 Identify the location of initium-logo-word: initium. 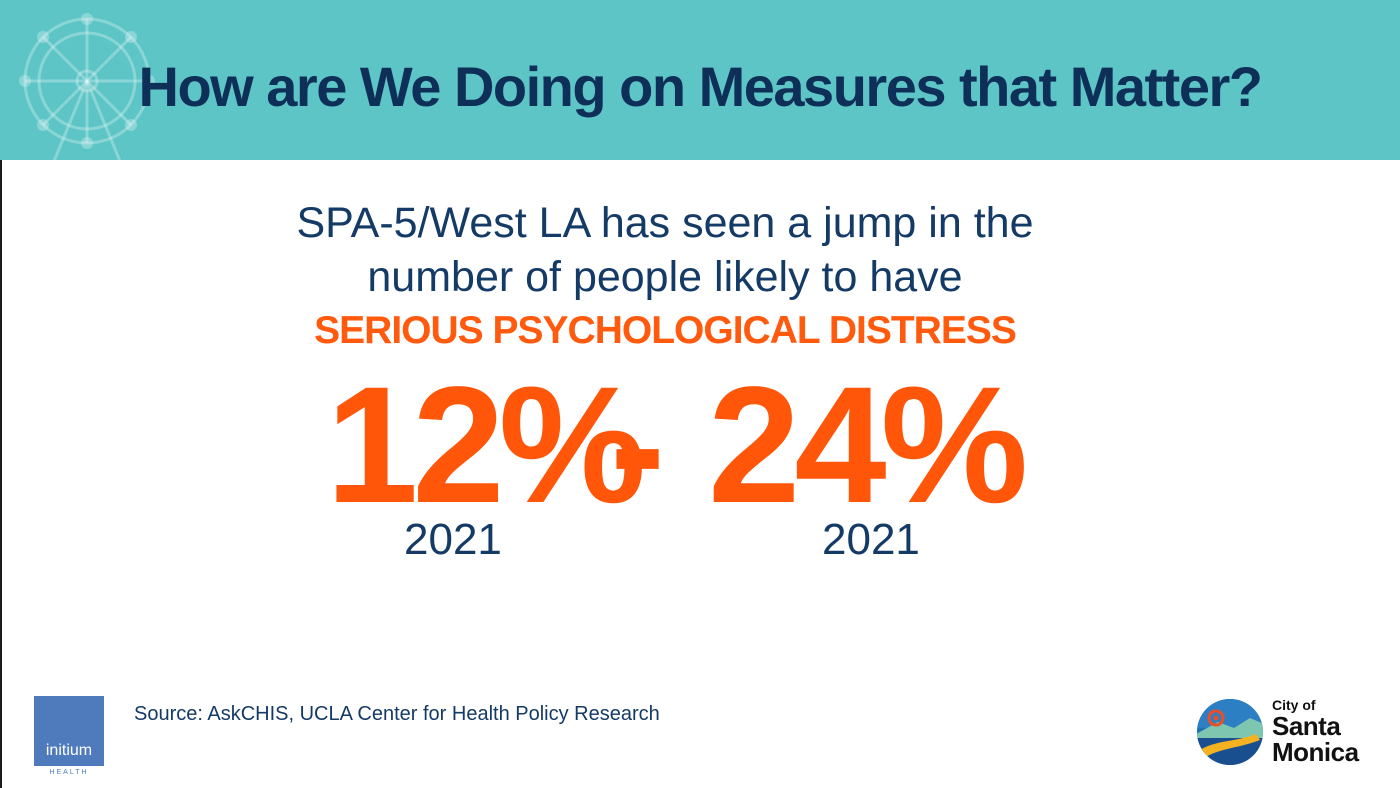
(69, 750).